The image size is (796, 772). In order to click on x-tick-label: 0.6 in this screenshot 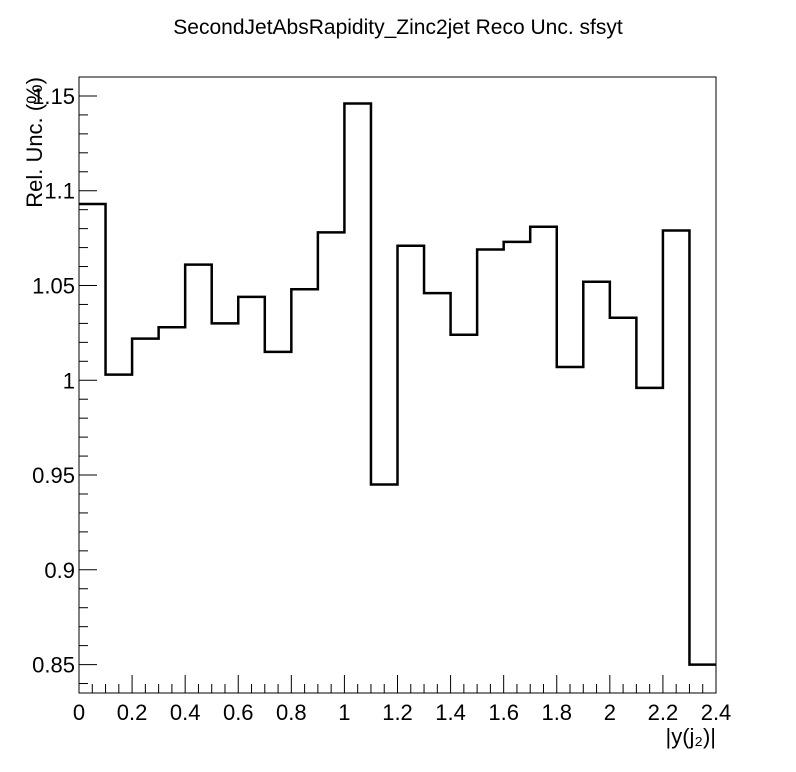, I will do `click(238, 712)`.